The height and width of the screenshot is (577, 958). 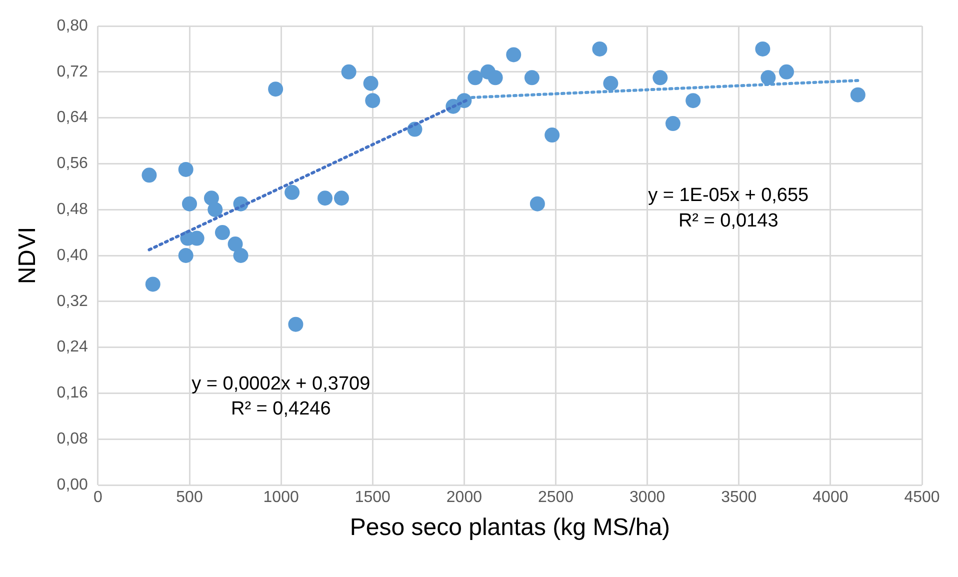 What do you see at coordinates (281, 383) in the screenshot?
I see `annotation: y = 0,0002x + 0,3709` at bounding box center [281, 383].